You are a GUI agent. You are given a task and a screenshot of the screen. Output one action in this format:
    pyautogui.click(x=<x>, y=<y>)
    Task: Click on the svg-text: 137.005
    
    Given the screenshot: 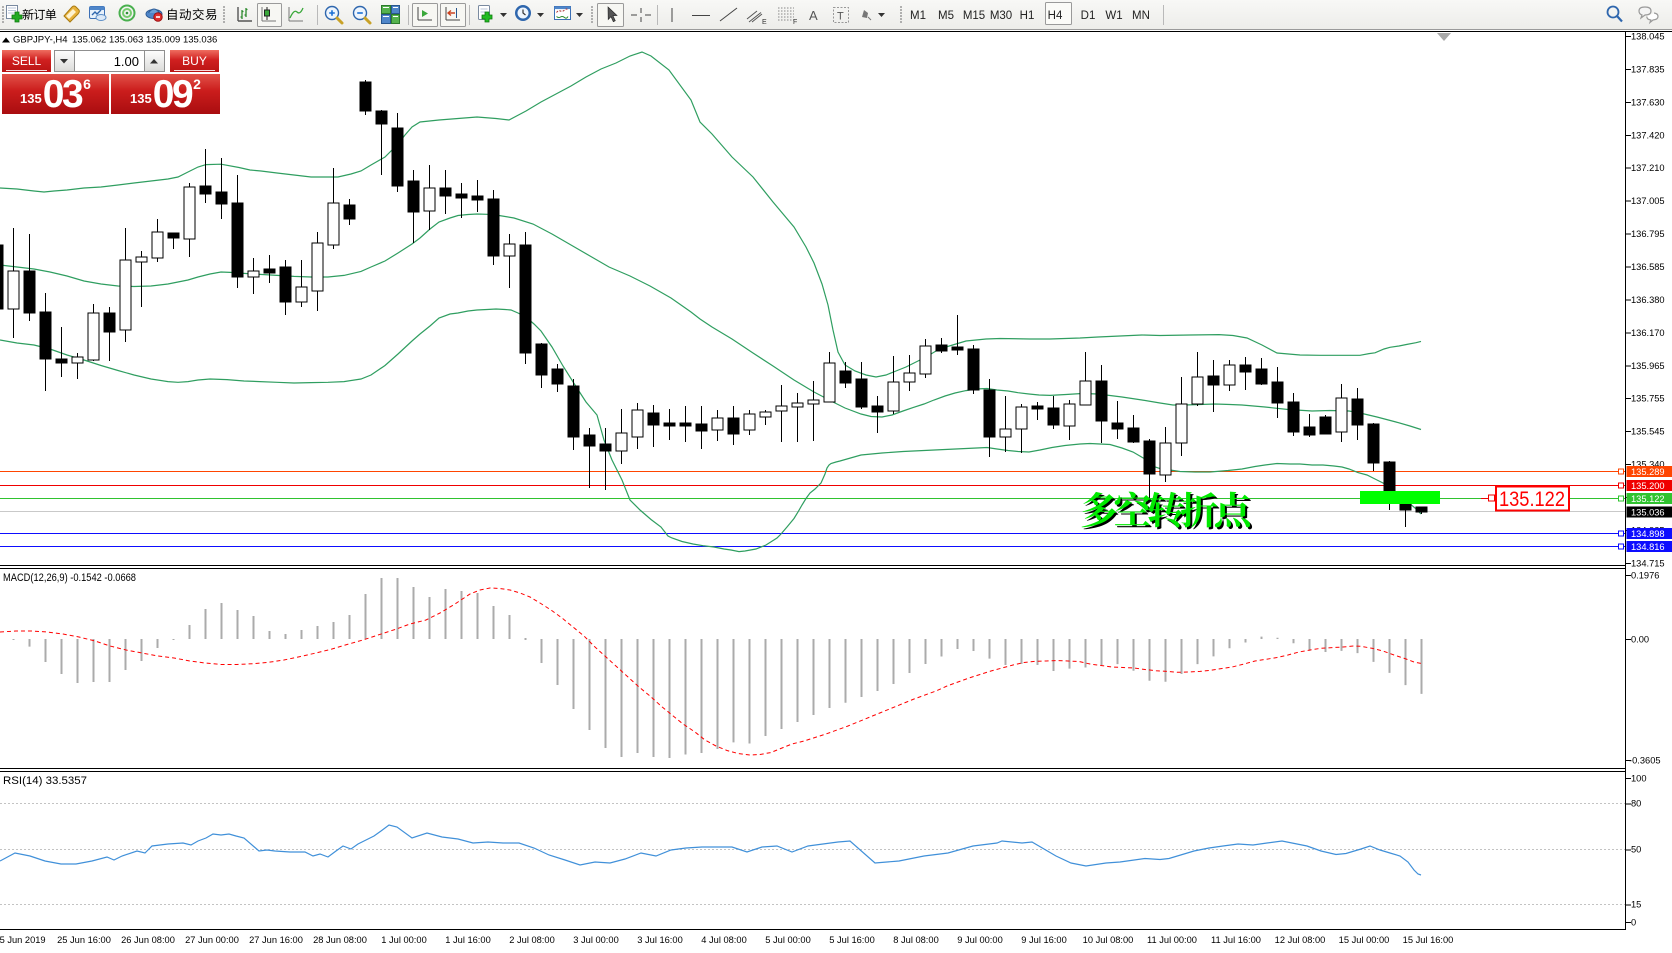 What is the action you would take?
    pyautogui.click(x=1648, y=201)
    